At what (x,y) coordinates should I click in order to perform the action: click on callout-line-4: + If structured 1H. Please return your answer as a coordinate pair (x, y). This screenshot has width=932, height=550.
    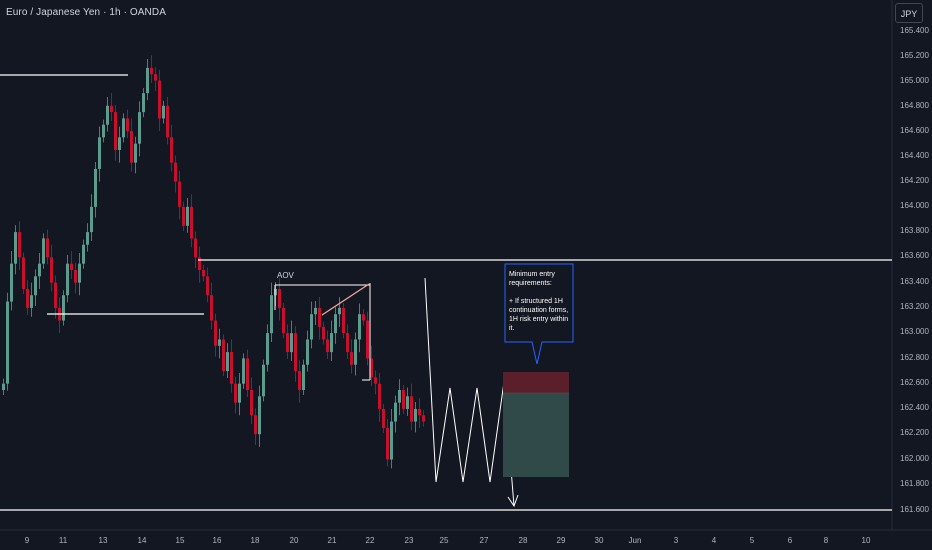
    Looking at the image, I should click on (536, 301).